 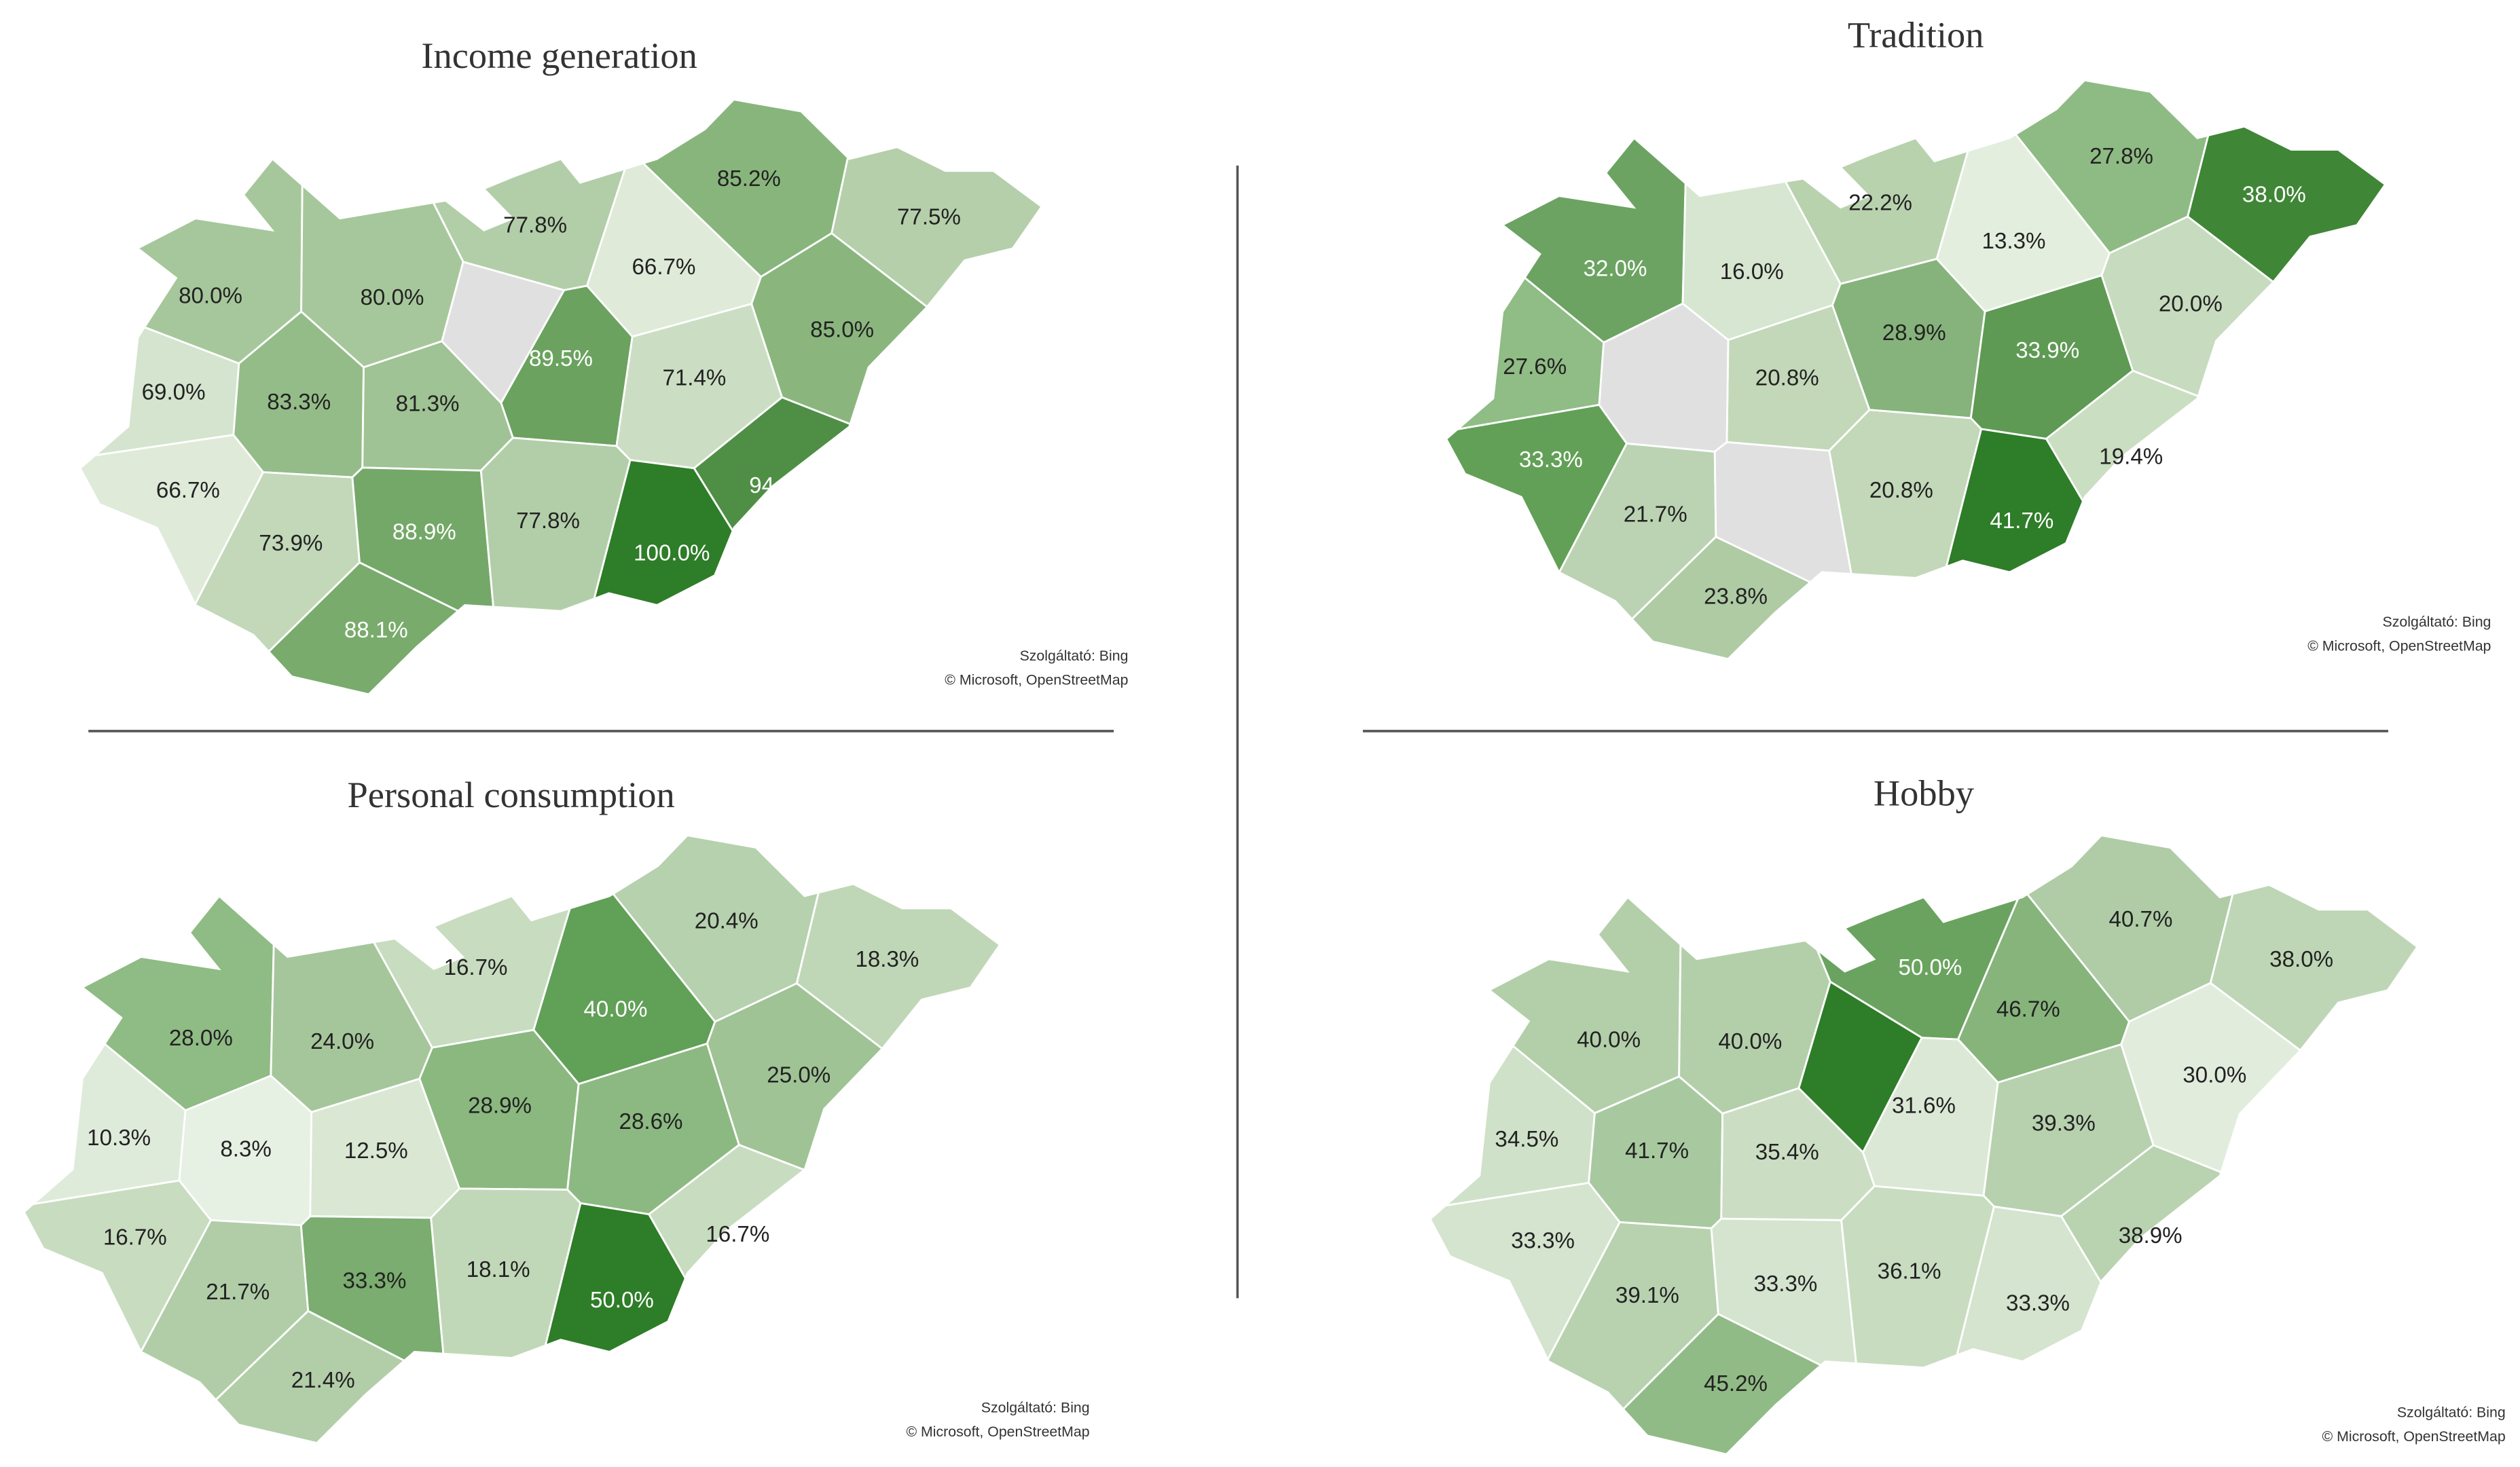 What do you see at coordinates (1787, 1152) in the screenshot?
I see `region-label: 35.4%` at bounding box center [1787, 1152].